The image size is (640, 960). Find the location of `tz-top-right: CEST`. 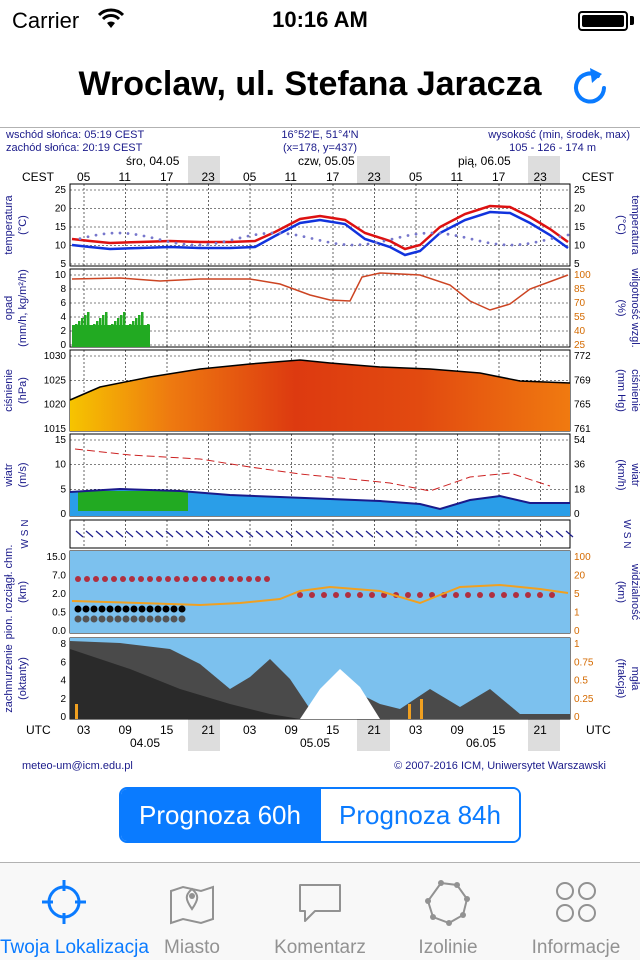

tz-top-right: CEST is located at coordinates (598, 177).